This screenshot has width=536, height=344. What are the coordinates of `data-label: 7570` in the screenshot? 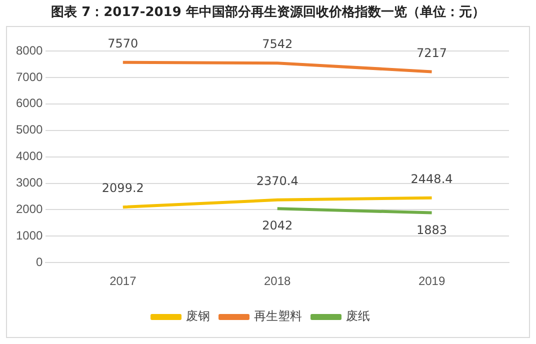 It's located at (123, 43).